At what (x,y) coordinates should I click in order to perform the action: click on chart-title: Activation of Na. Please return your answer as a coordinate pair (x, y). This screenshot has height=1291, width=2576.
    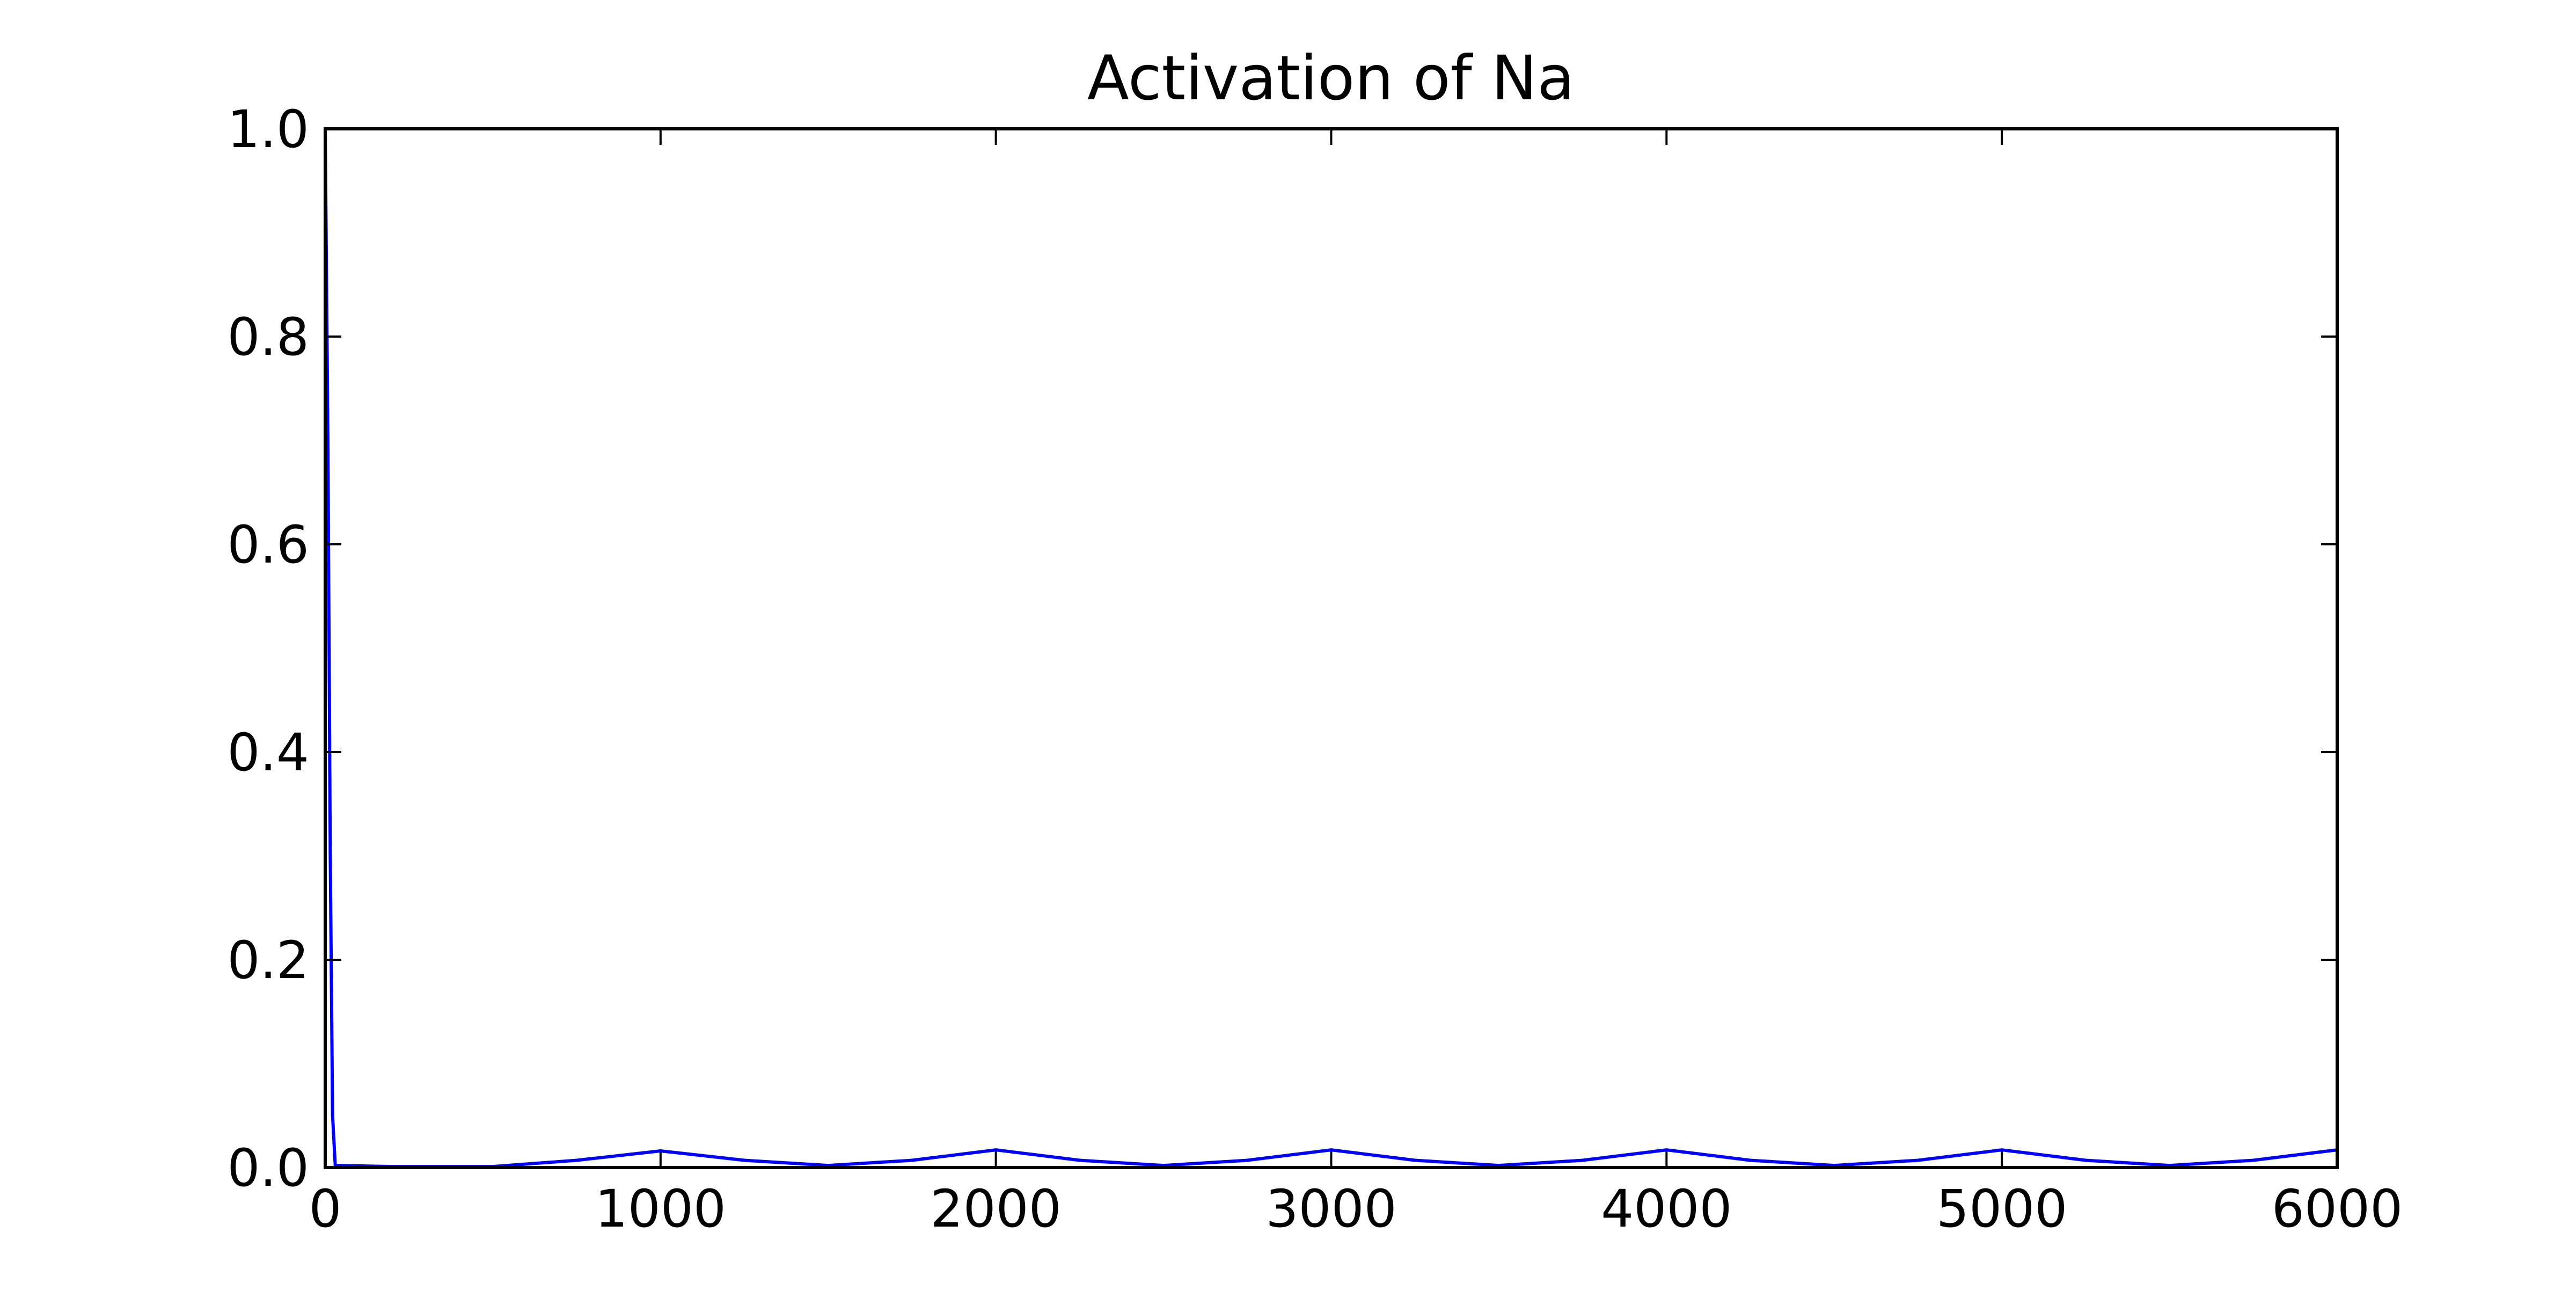
    Looking at the image, I should click on (1331, 78).